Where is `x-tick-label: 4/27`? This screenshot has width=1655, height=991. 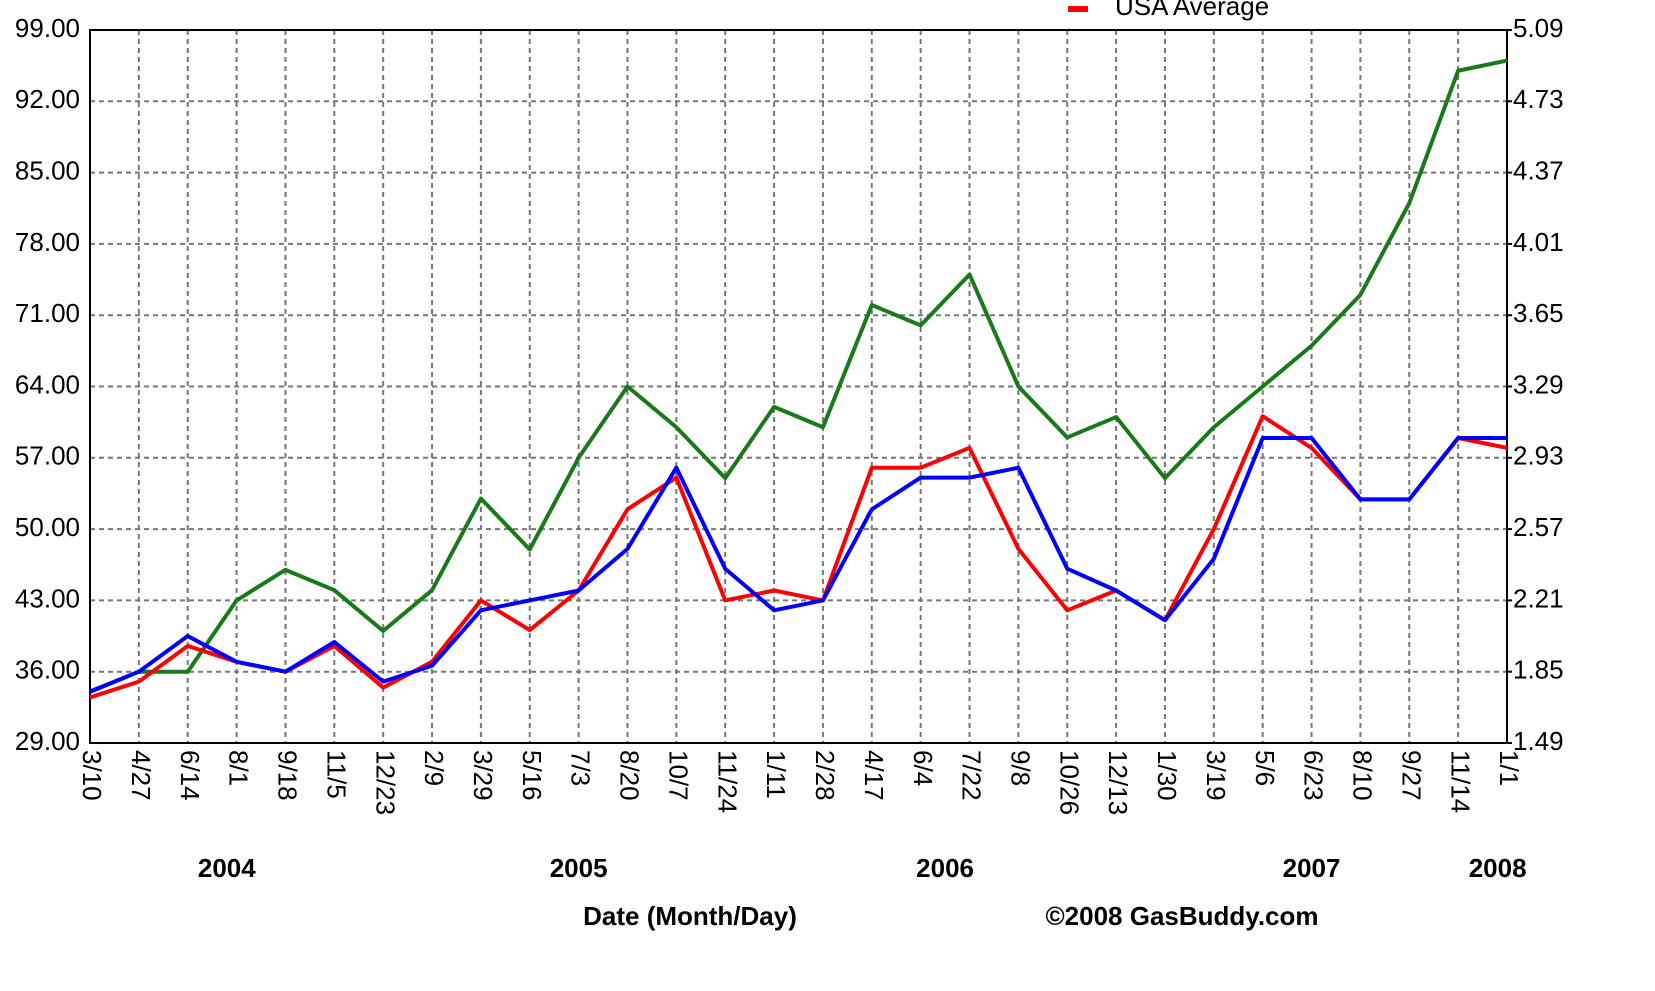 x-tick-label: 4/27 is located at coordinates (141, 775).